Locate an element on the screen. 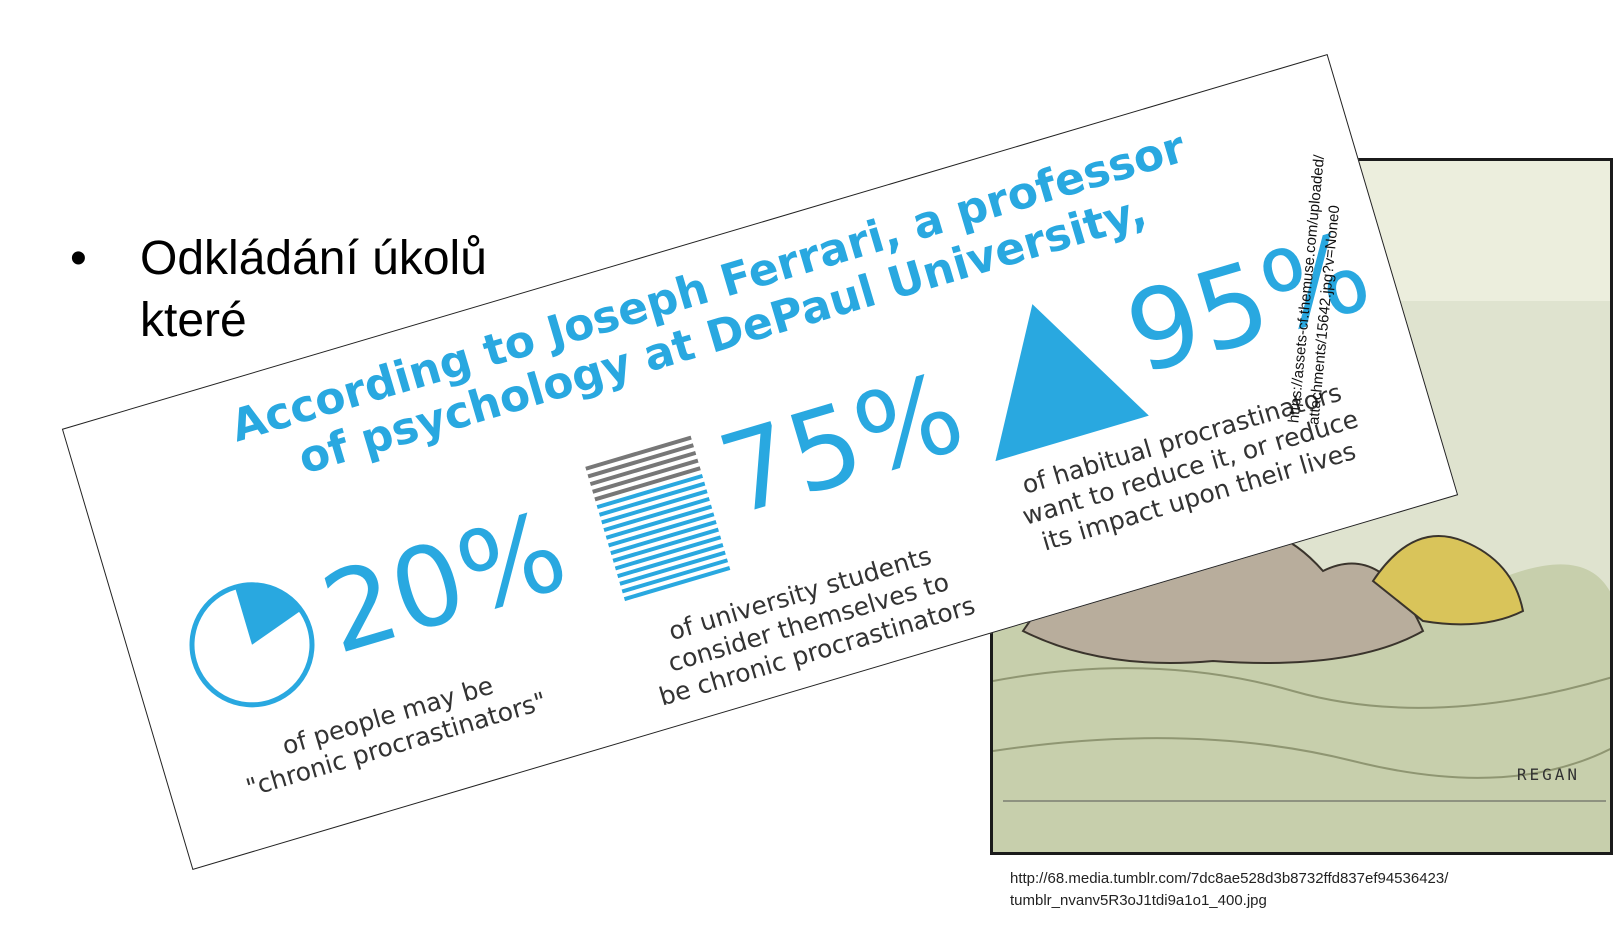  stacked-bars-icon is located at coordinates (658, 518).